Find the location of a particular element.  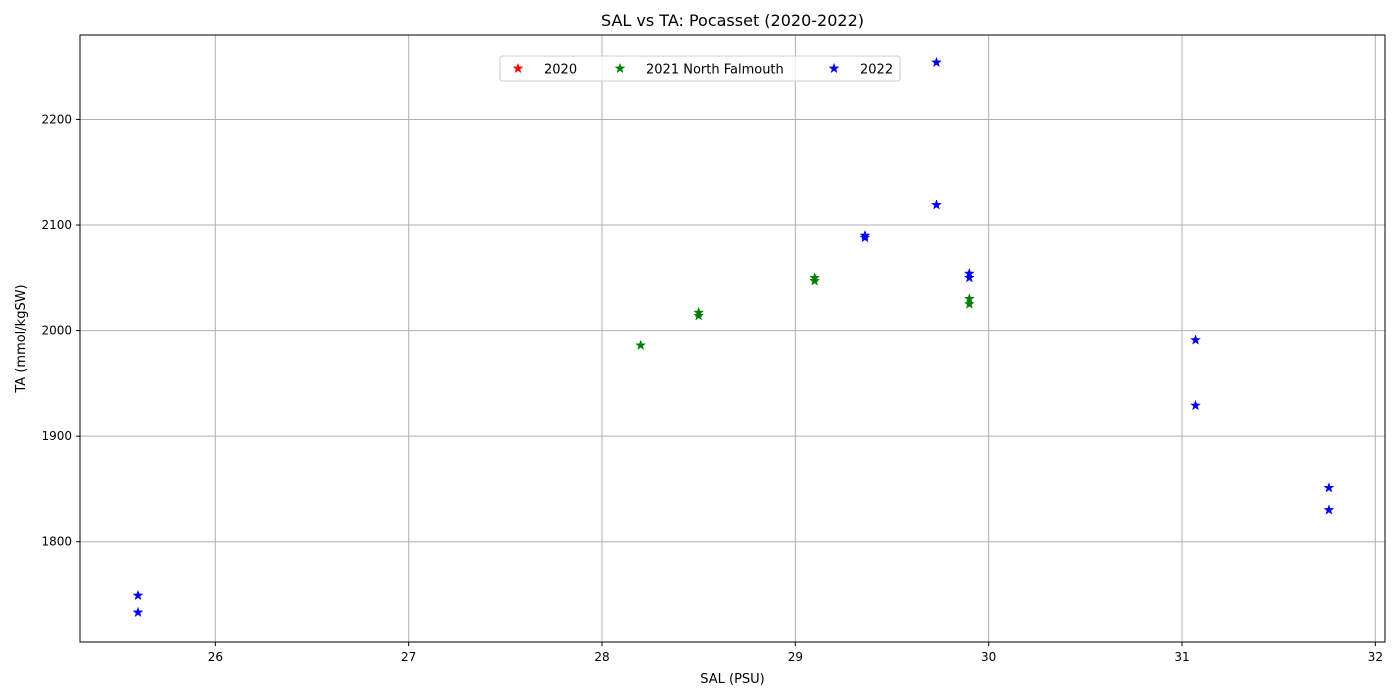

y-tick-label: 1800 is located at coordinates (56, 542).